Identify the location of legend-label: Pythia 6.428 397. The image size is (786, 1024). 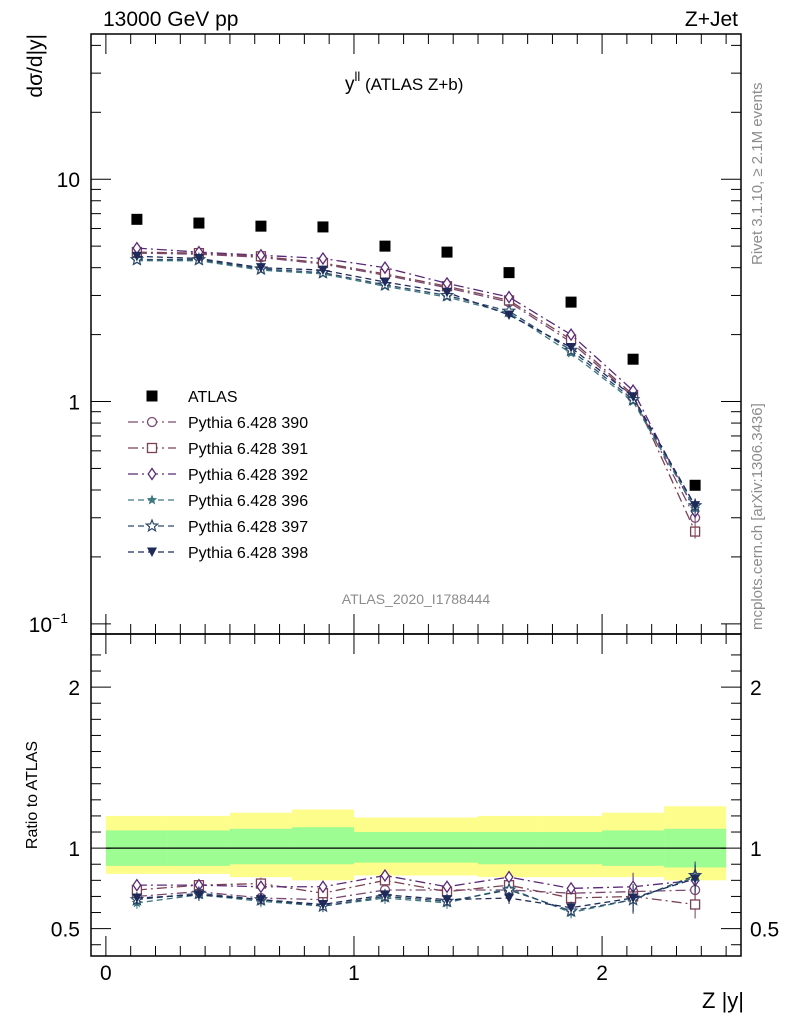
(248, 527).